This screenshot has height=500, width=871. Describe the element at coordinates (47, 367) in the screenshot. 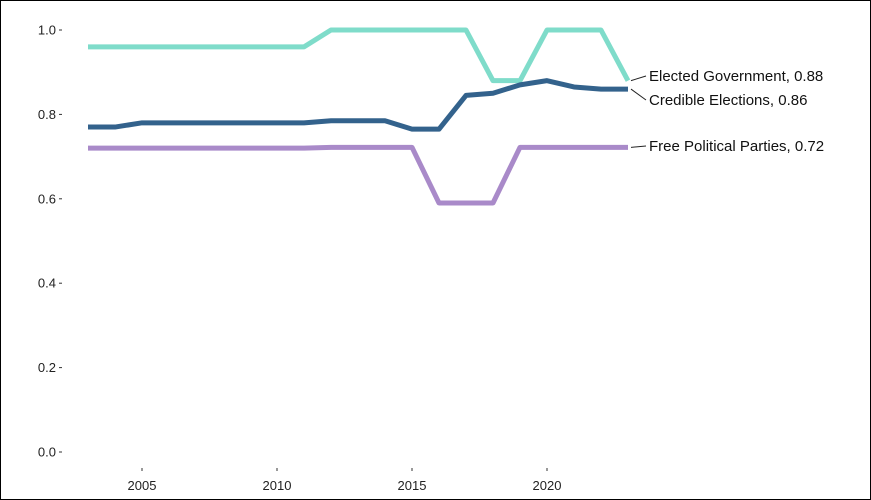

I see `y-tick-label: 0.2` at that location.